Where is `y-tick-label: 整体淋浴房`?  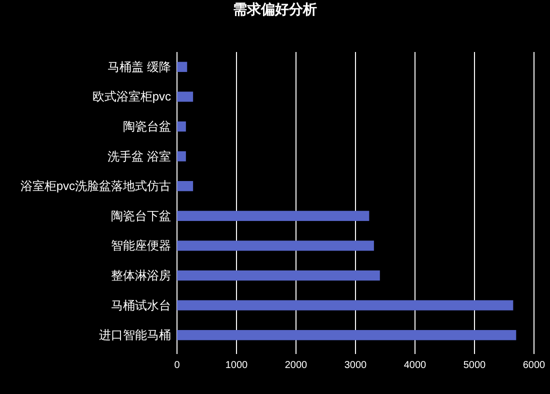
y-tick-label: 整体淋浴房 is located at coordinates (141, 275).